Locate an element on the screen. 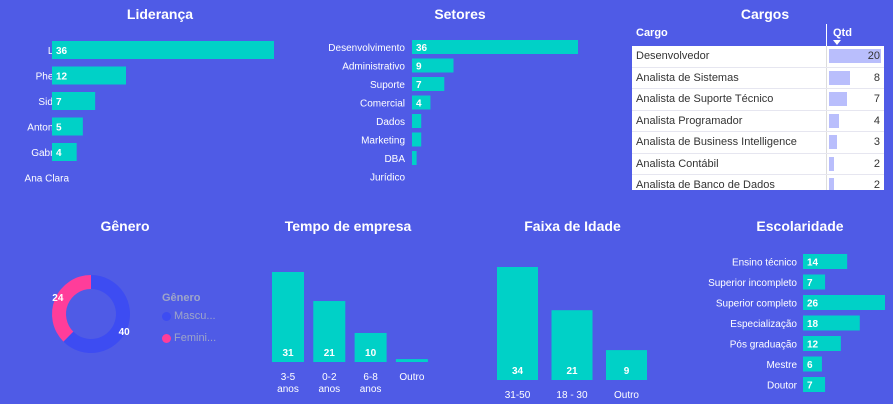 This screenshot has height=404, width=893. lideranca-bar-sidney is located at coordinates (74, 101).